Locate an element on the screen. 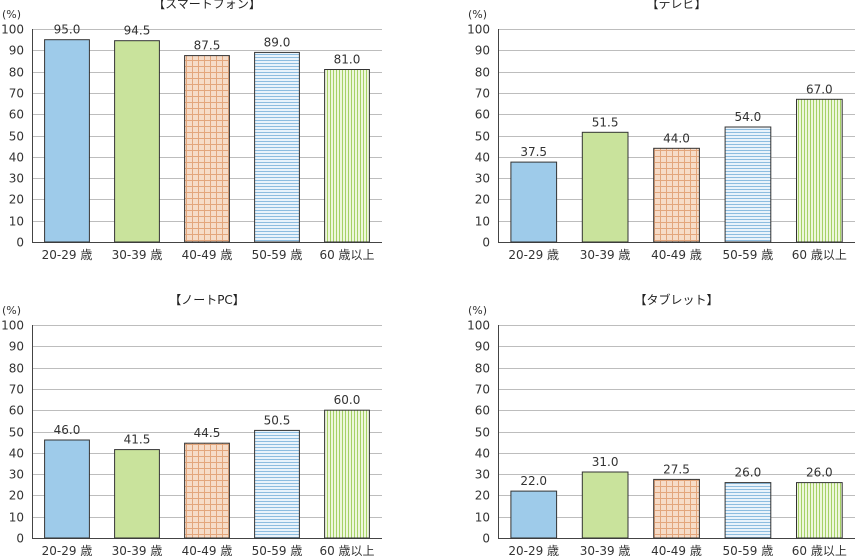 The width and height of the screenshot is (855, 556). value-label: 87.5 is located at coordinates (207, 46).